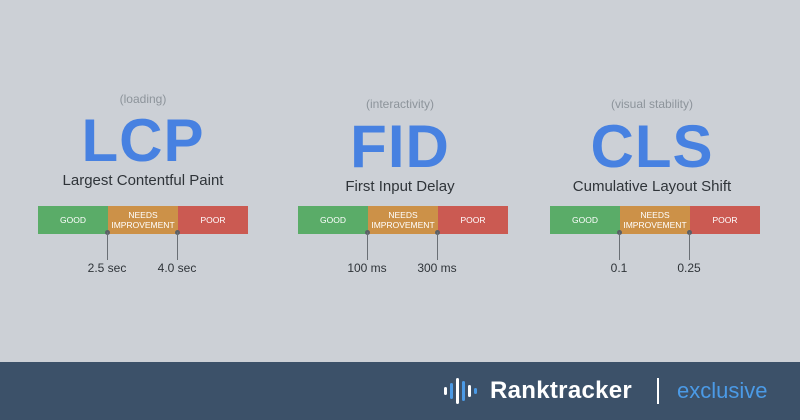 The width and height of the screenshot is (800, 420). What do you see at coordinates (400, 186) in the screenshot?
I see `metric-full-name: First Input Delay` at bounding box center [400, 186].